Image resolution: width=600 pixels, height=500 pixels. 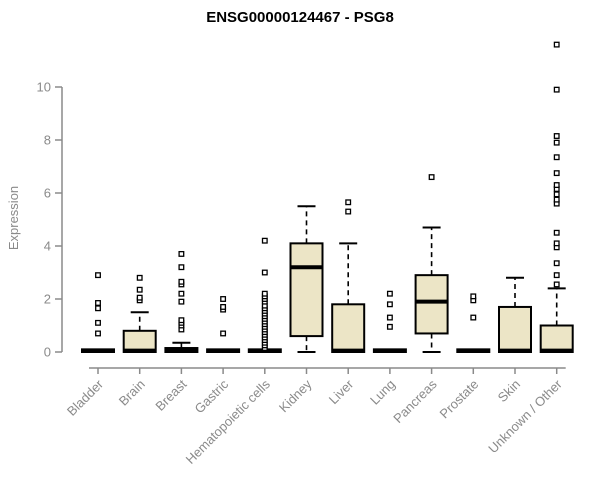 I want to click on boxplot-pancreas, so click(x=431, y=263).